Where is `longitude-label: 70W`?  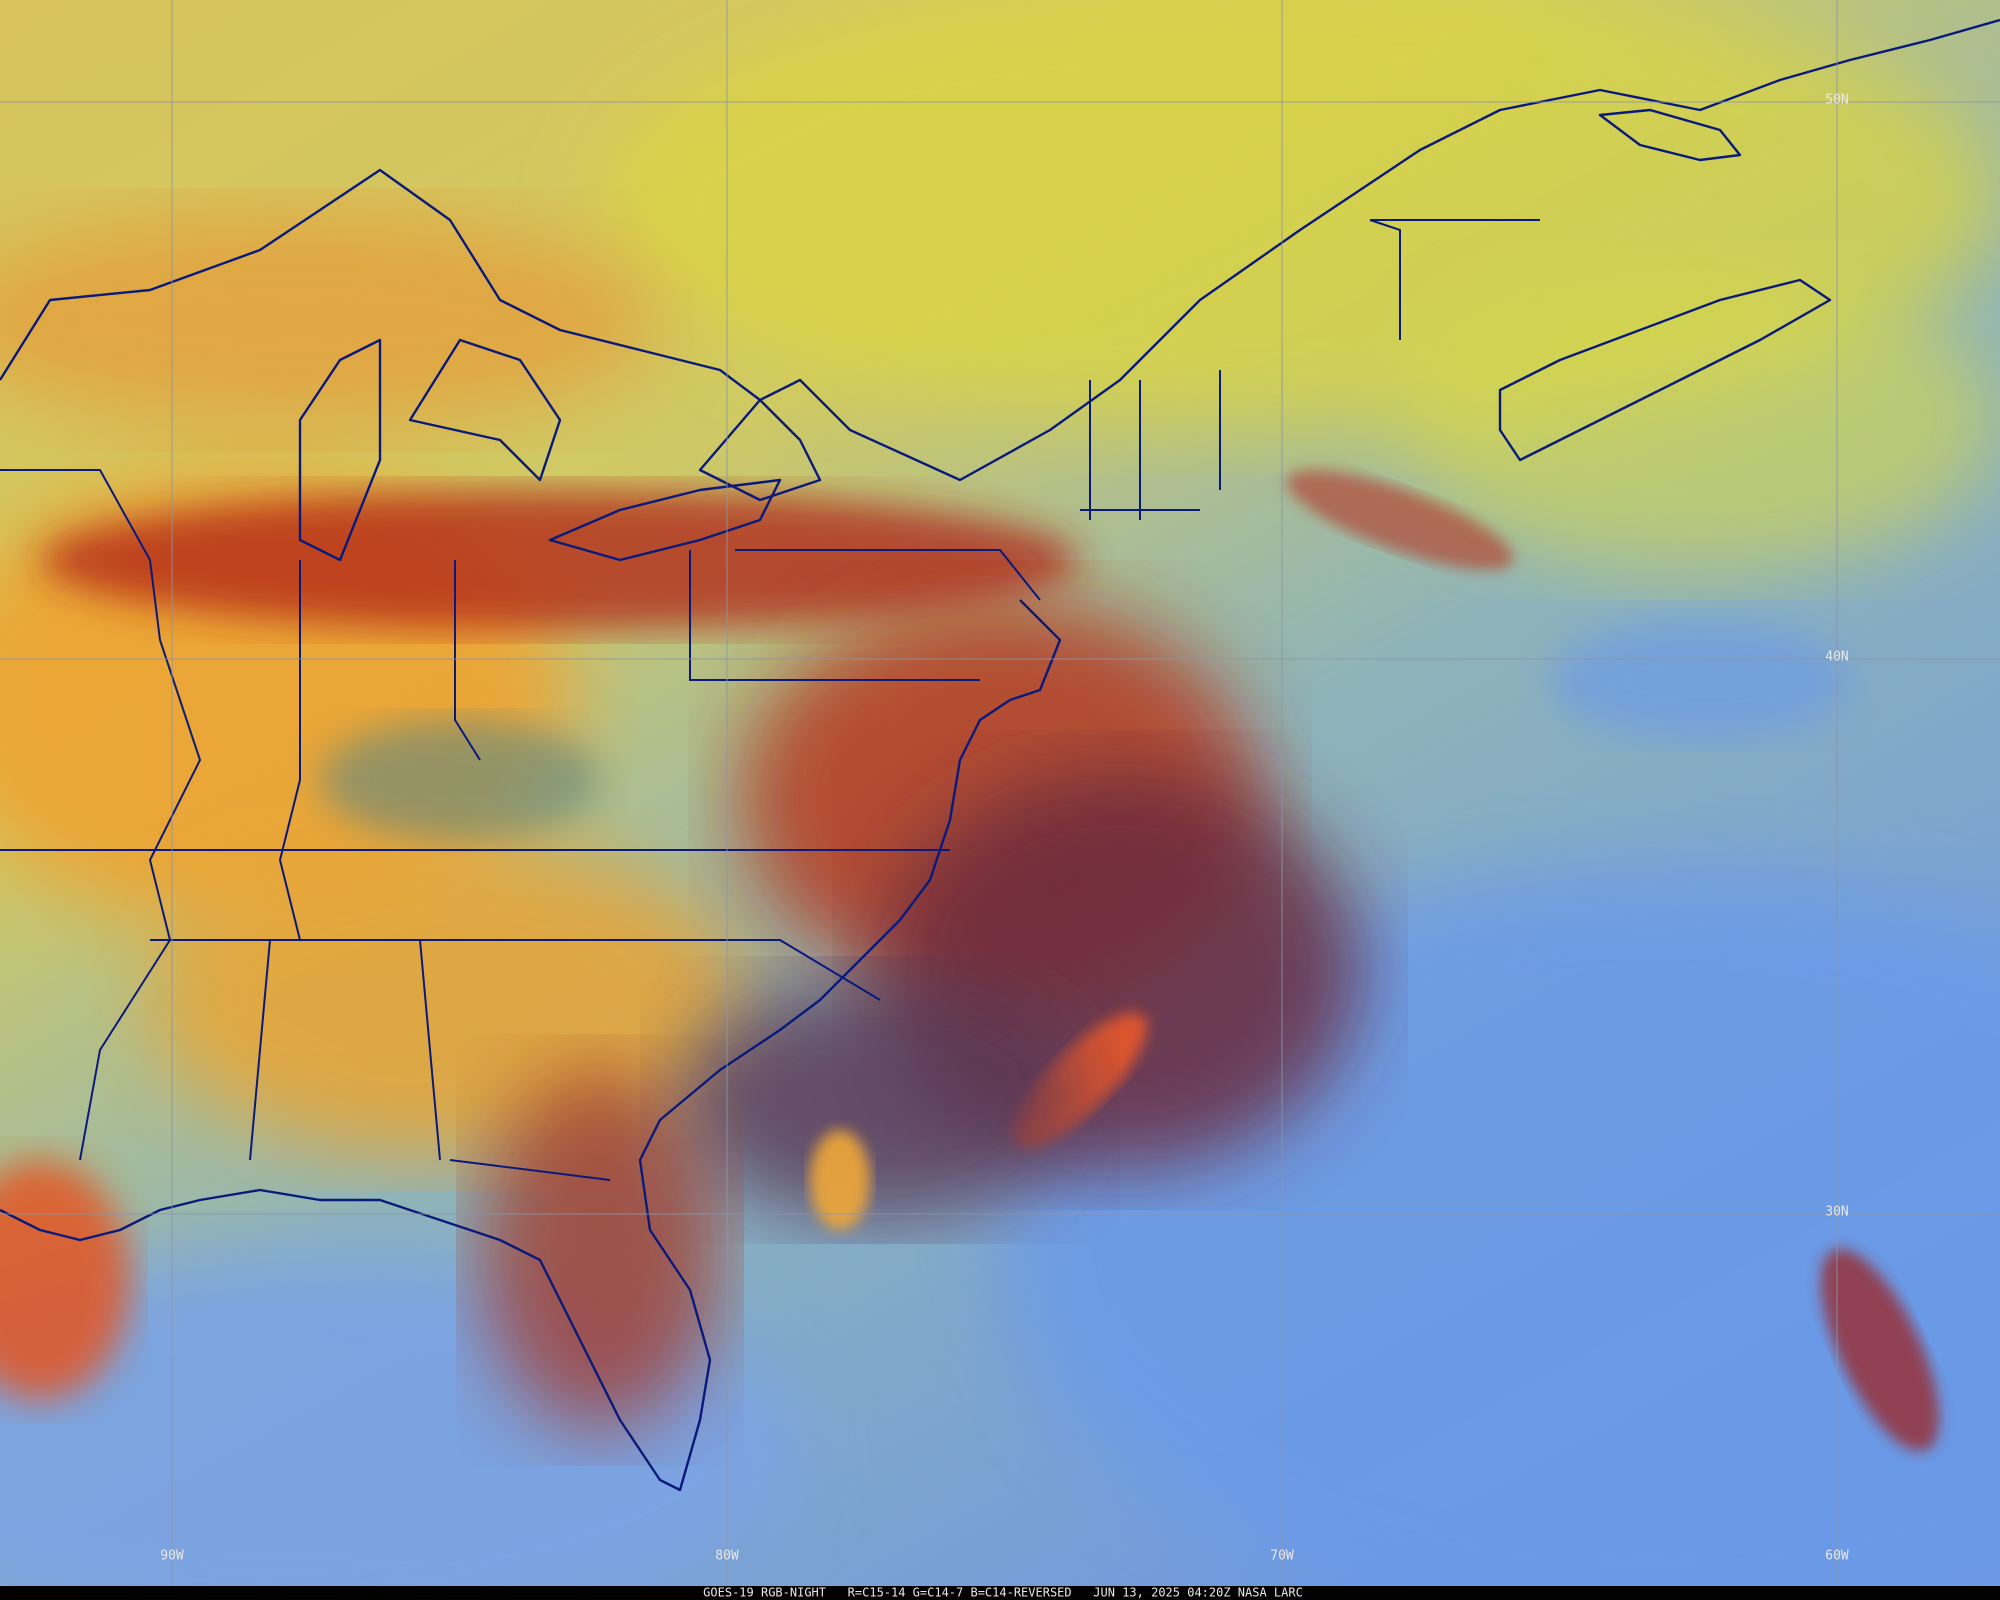
longitude-label: 70W is located at coordinates (1282, 1556).